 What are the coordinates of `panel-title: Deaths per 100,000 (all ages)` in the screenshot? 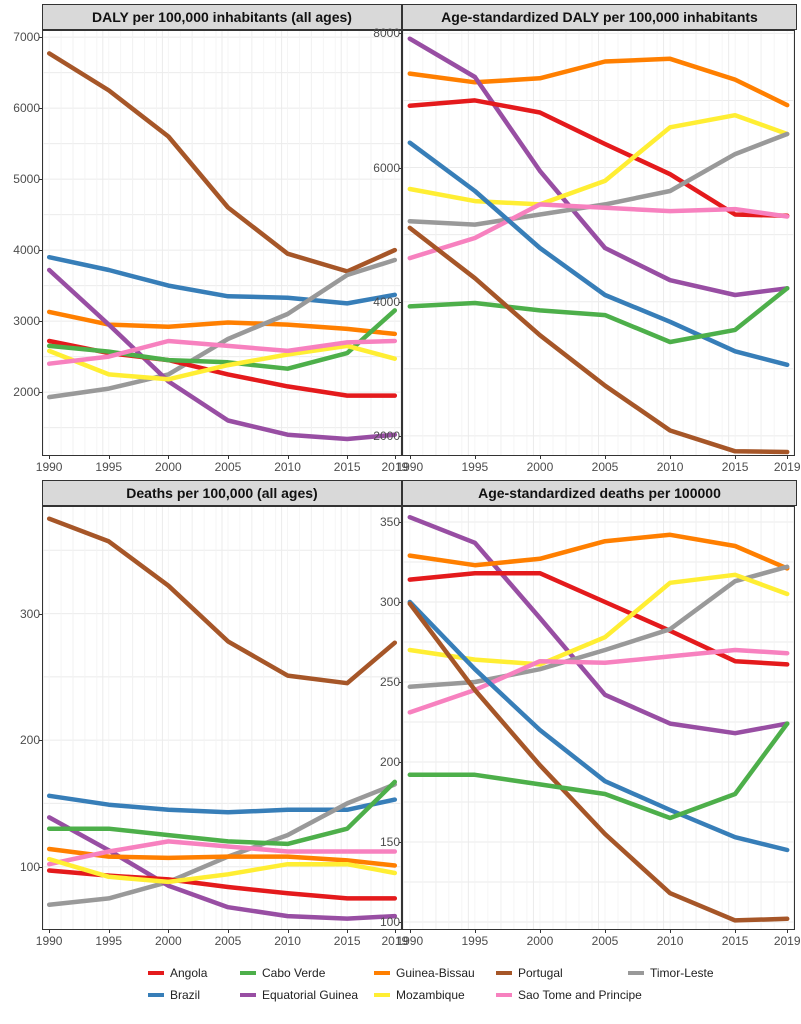 It's located at (222, 493).